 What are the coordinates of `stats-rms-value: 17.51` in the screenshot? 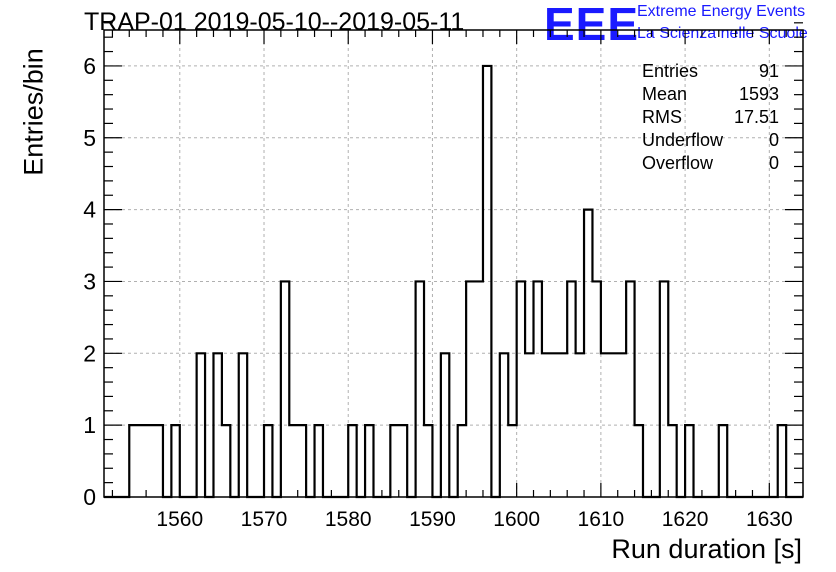 It's located at (756, 117).